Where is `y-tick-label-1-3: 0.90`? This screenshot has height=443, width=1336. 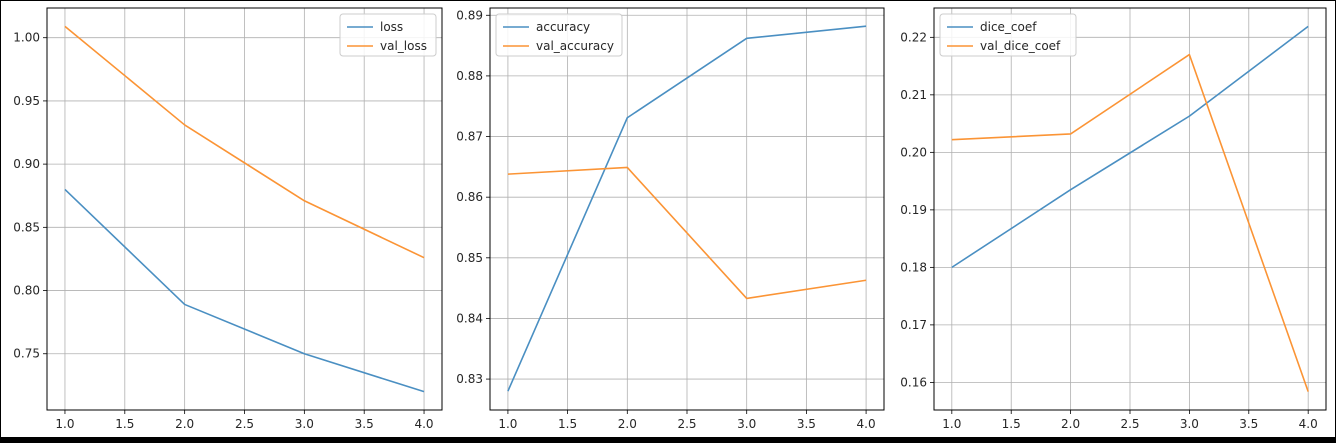
y-tick-label-1-3: 0.90 is located at coordinates (26, 164).